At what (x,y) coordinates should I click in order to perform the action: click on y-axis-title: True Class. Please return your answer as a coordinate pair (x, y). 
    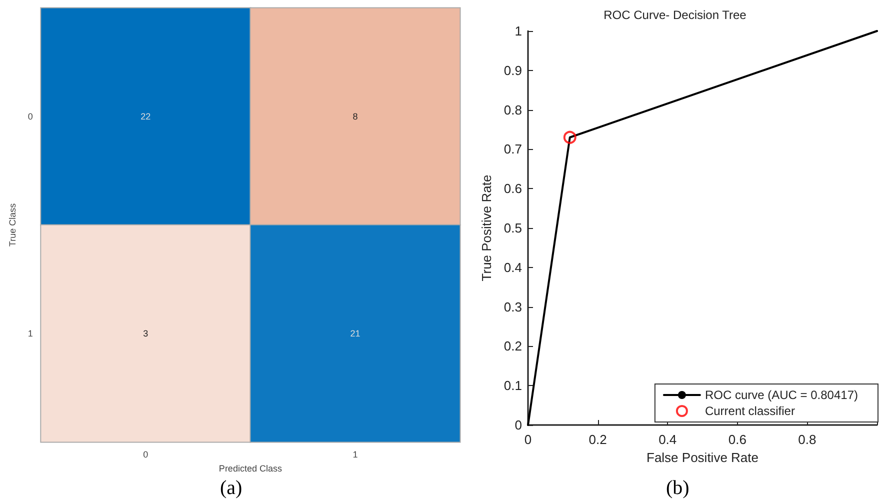
    Looking at the image, I should click on (13, 224).